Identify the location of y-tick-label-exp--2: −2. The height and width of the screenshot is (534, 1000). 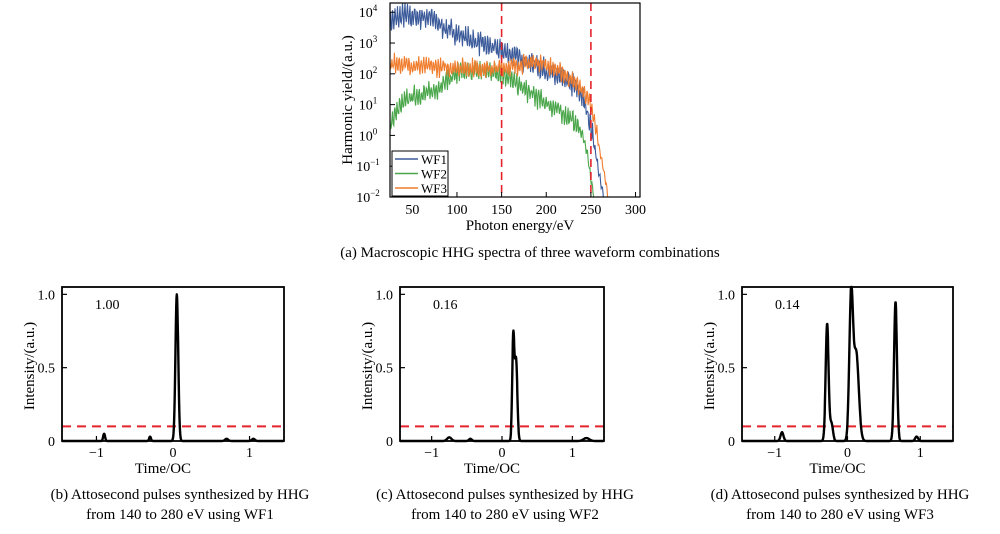
(375, 193).